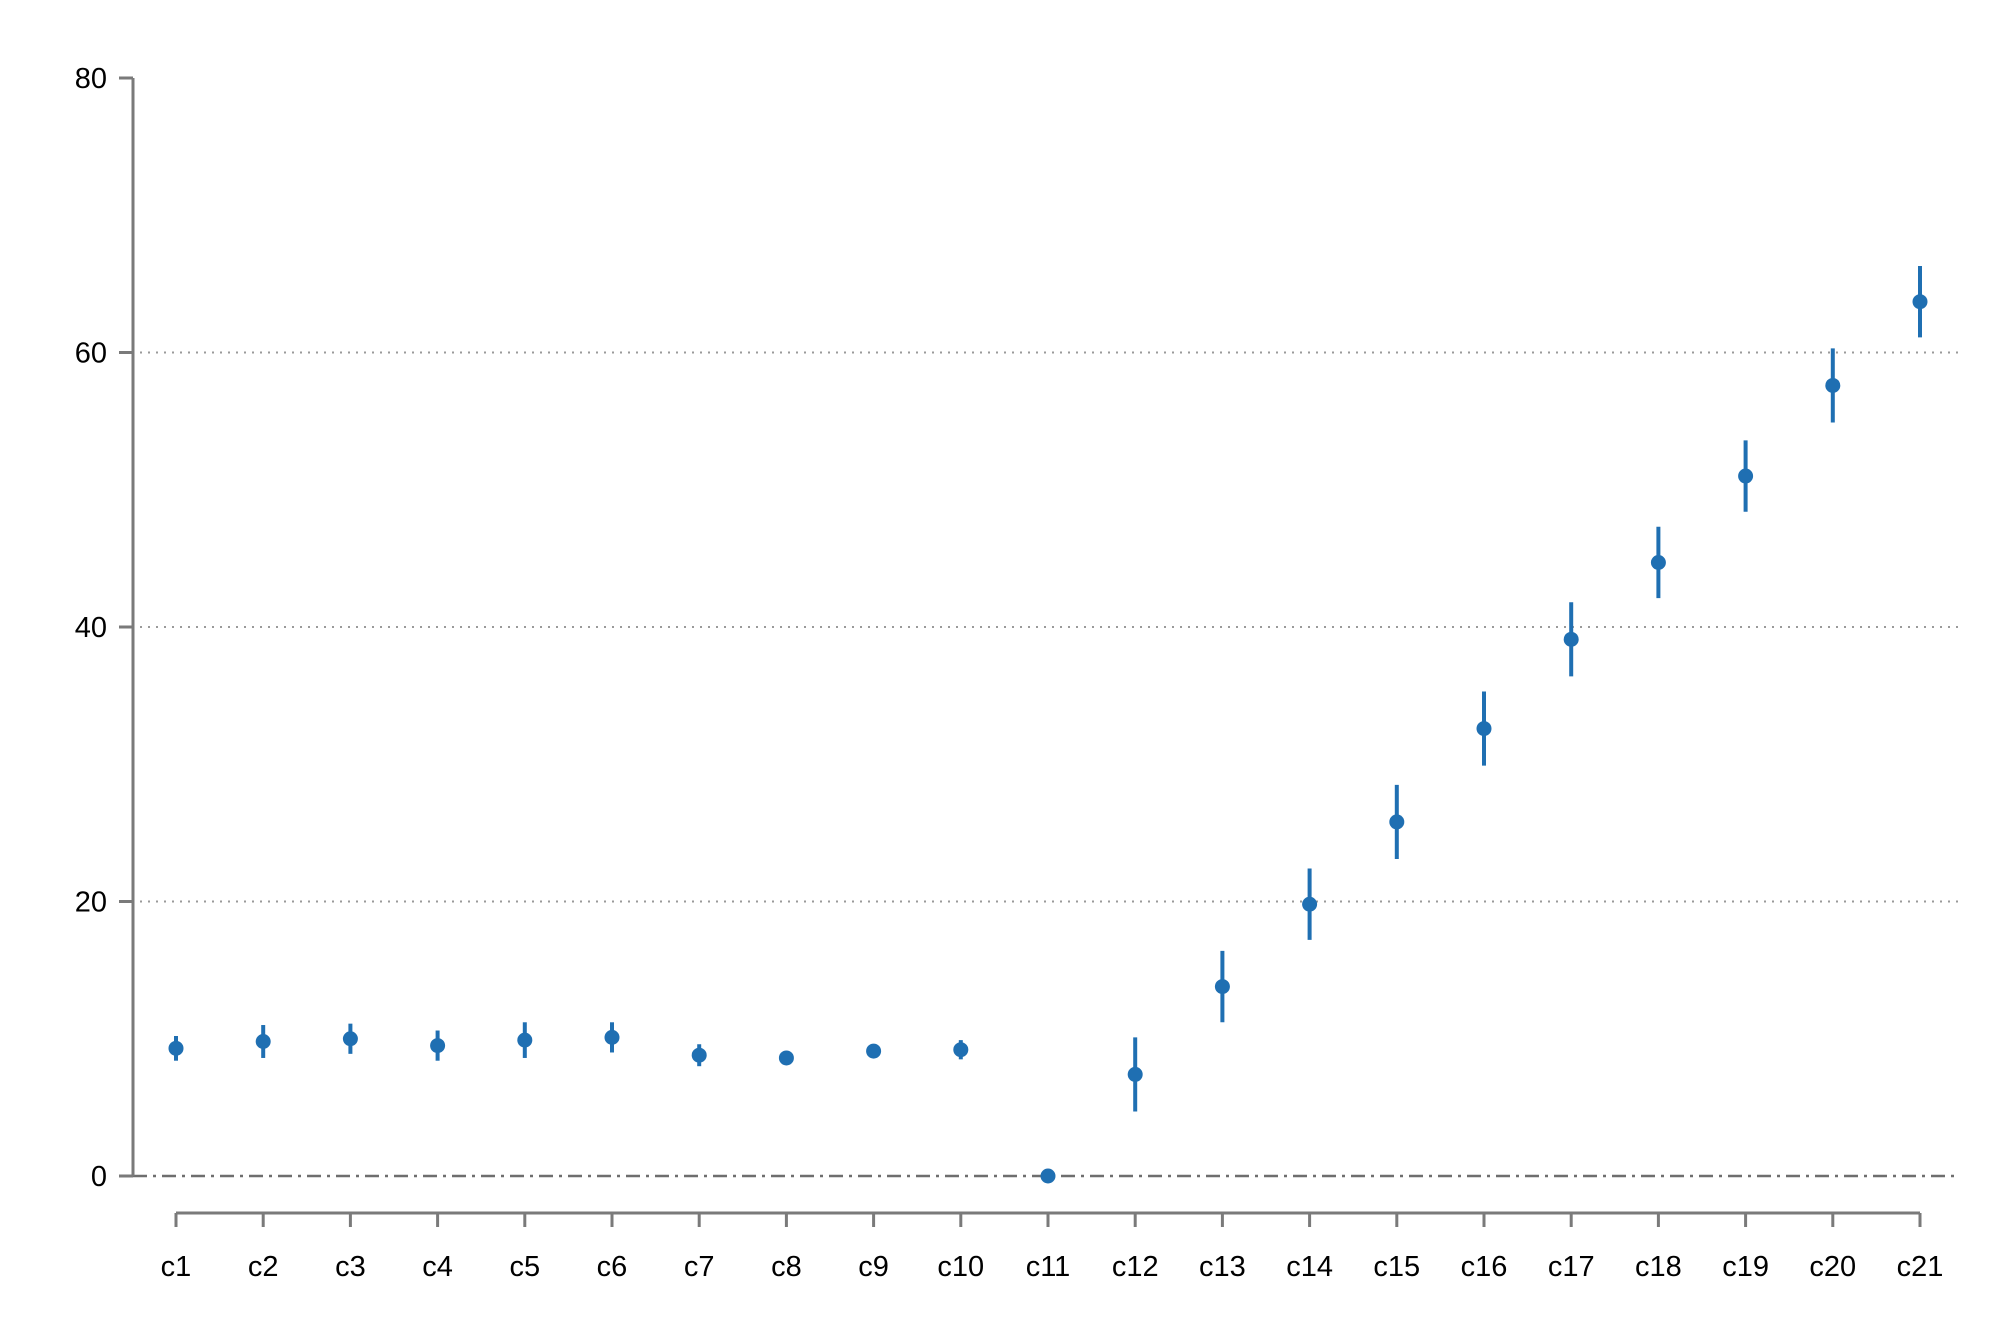  I want to click on x-tick-label: c10, so click(960, 1267).